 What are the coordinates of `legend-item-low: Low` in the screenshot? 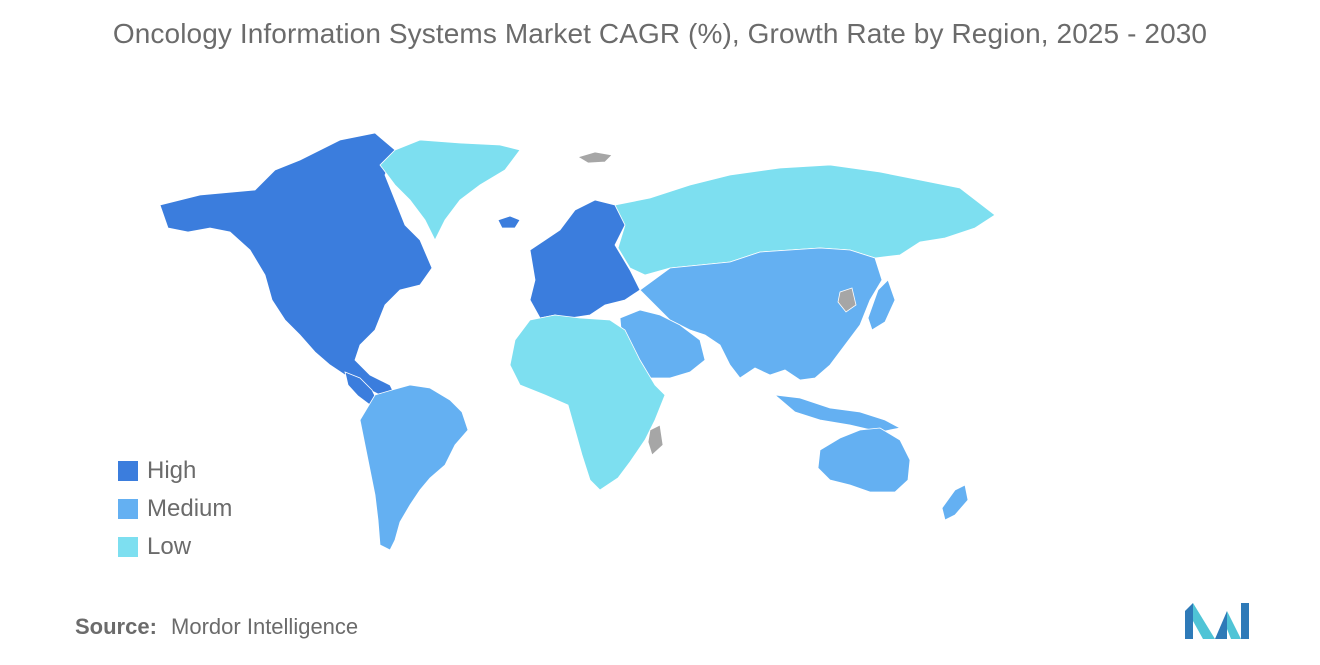 It's located at (175, 547).